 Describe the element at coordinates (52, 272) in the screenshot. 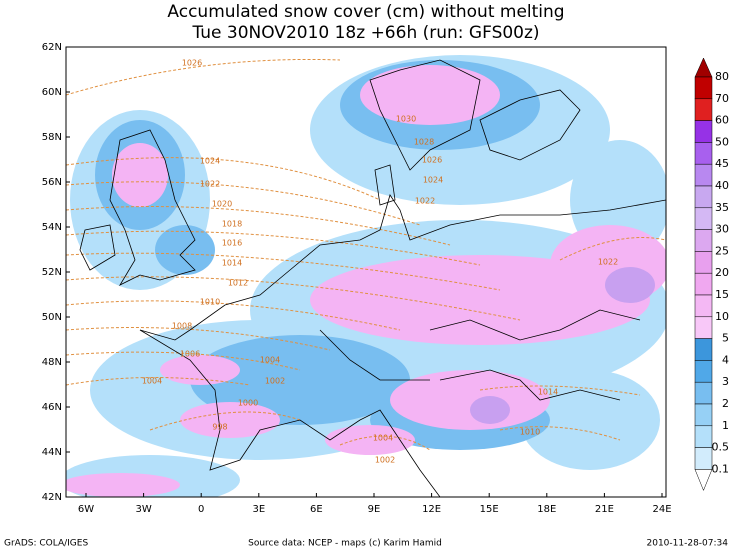

I see `lat-label: 52N` at that location.